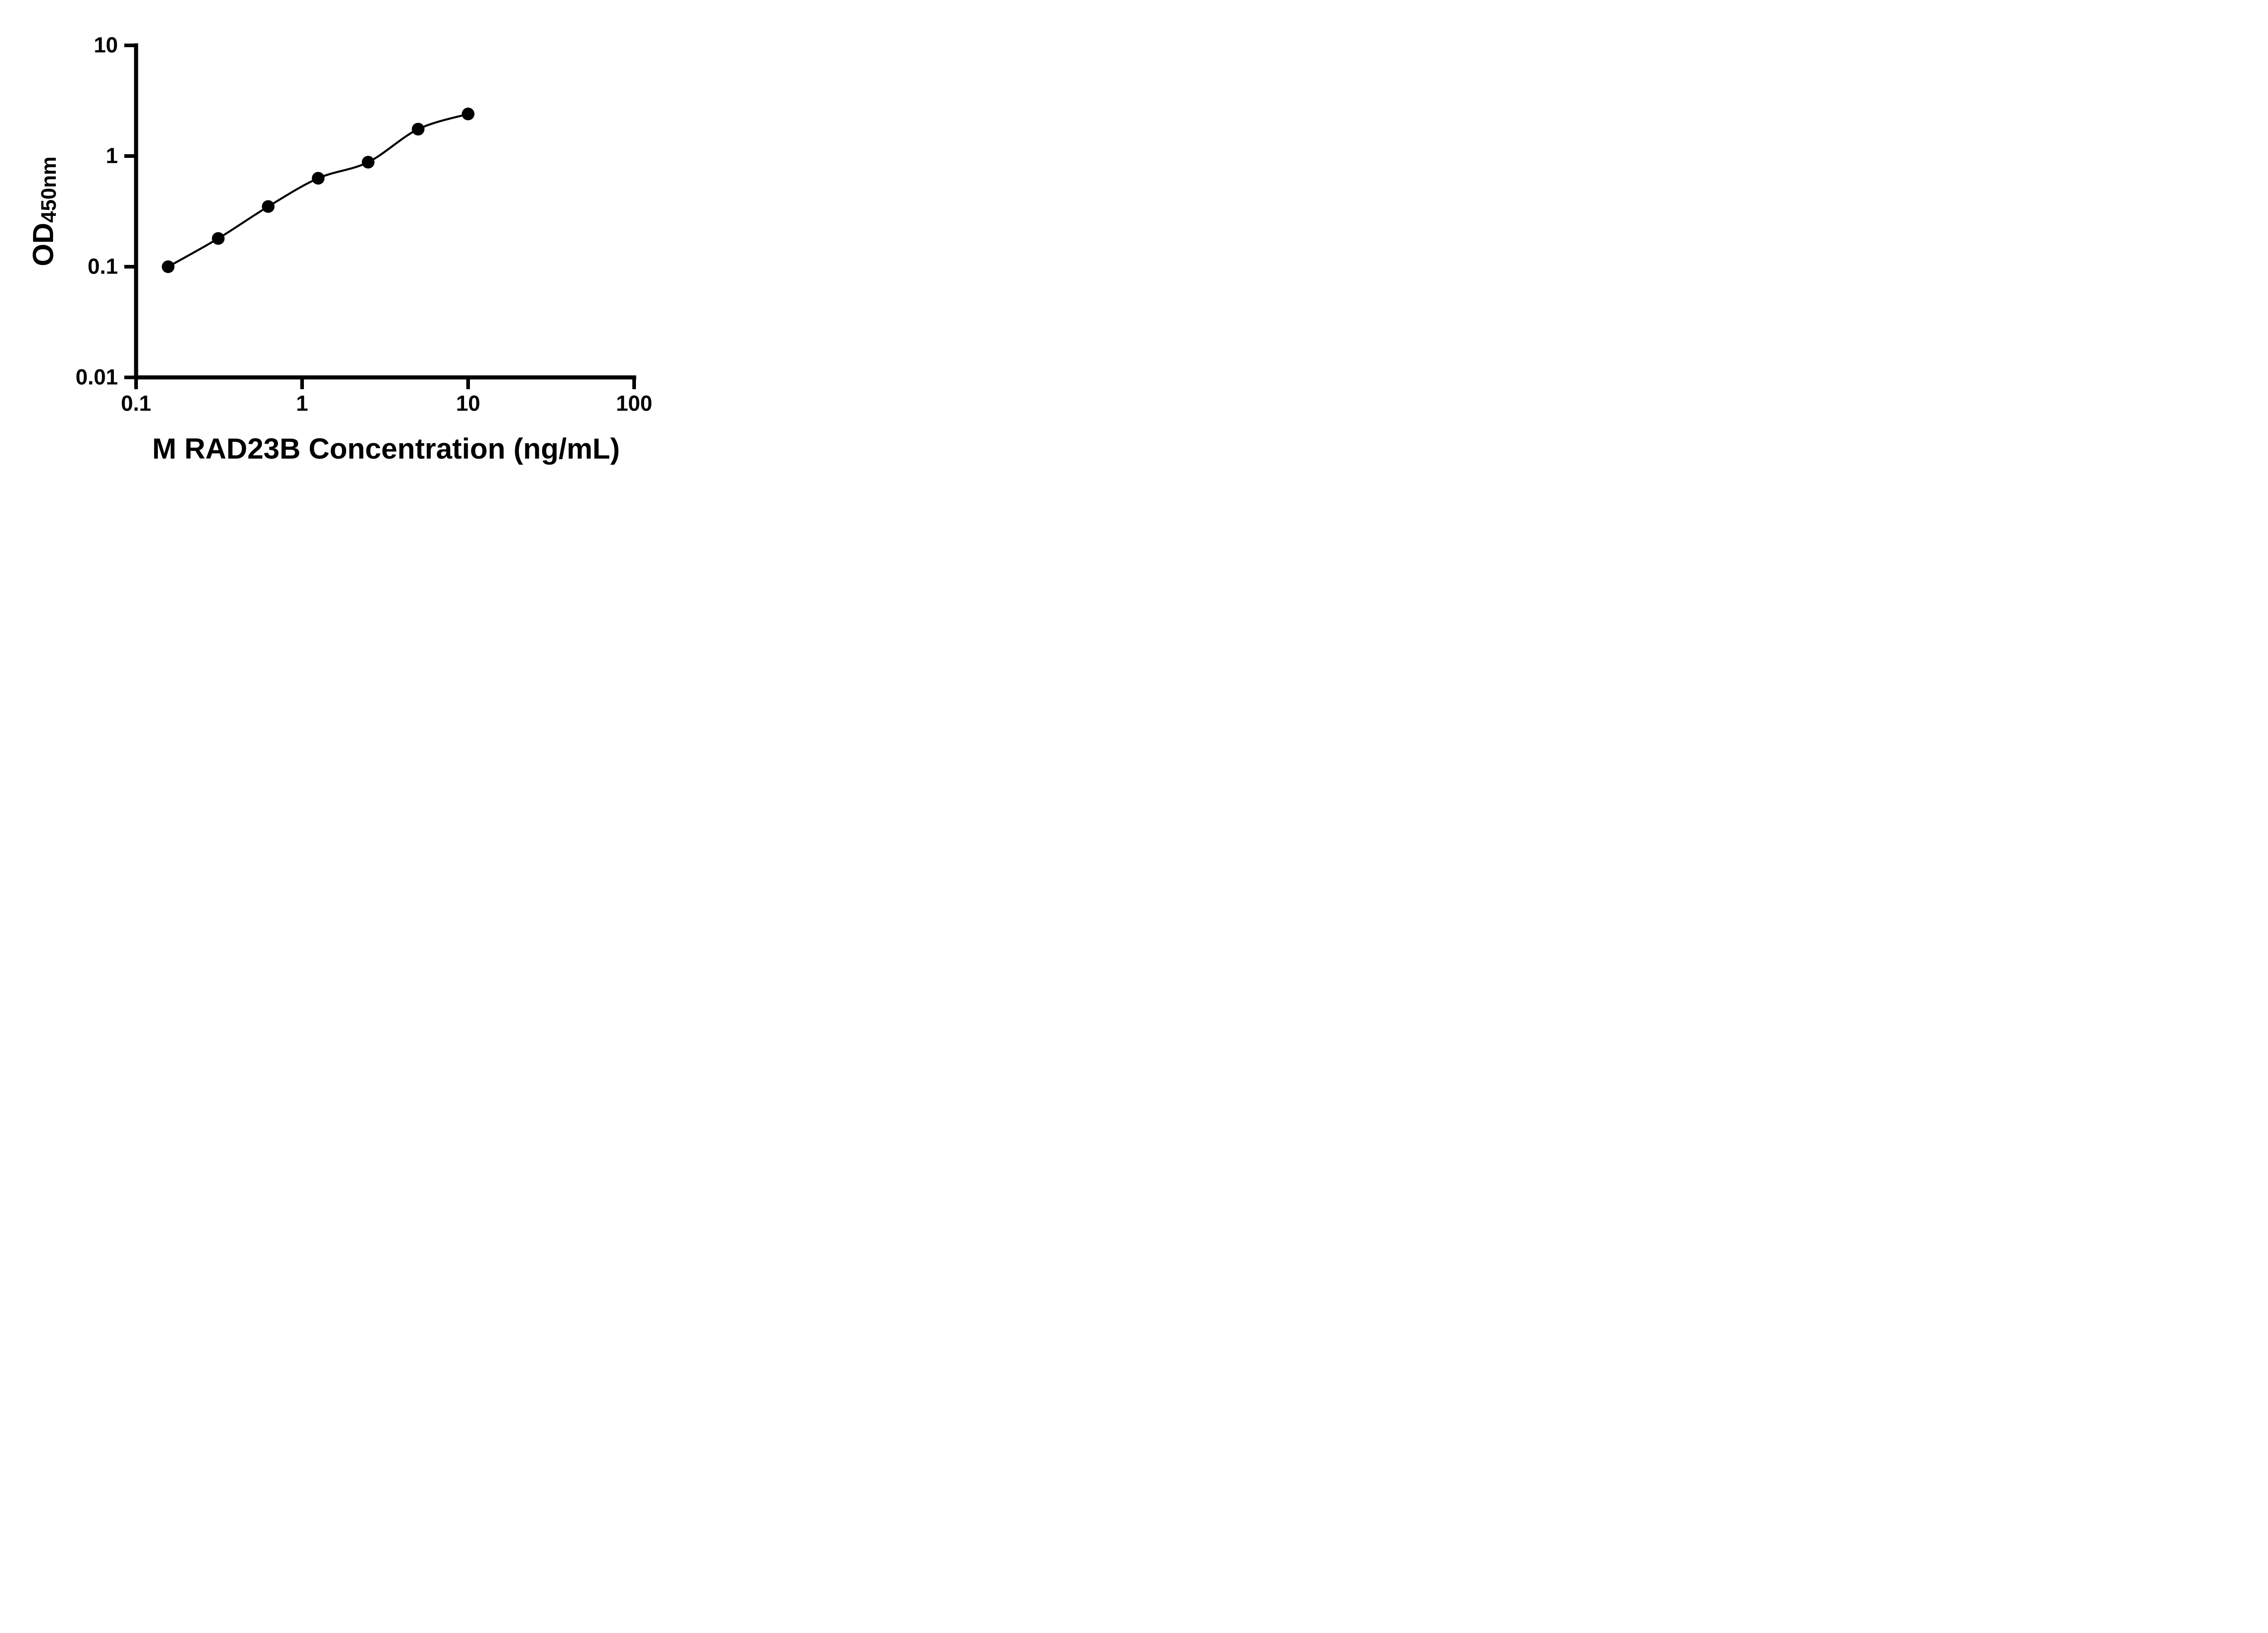 The image size is (2268, 1633). What do you see at coordinates (137, 404) in the screenshot?
I see `x-axis-tick-label: 0.1` at bounding box center [137, 404].